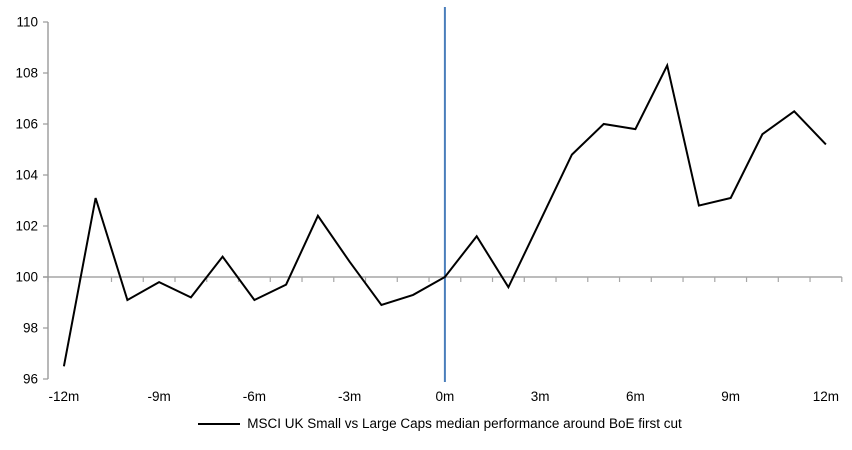 Image resolution: width=852 pixels, height=450 pixels. I want to click on y-axis-tick-label: 98, so click(30, 328).